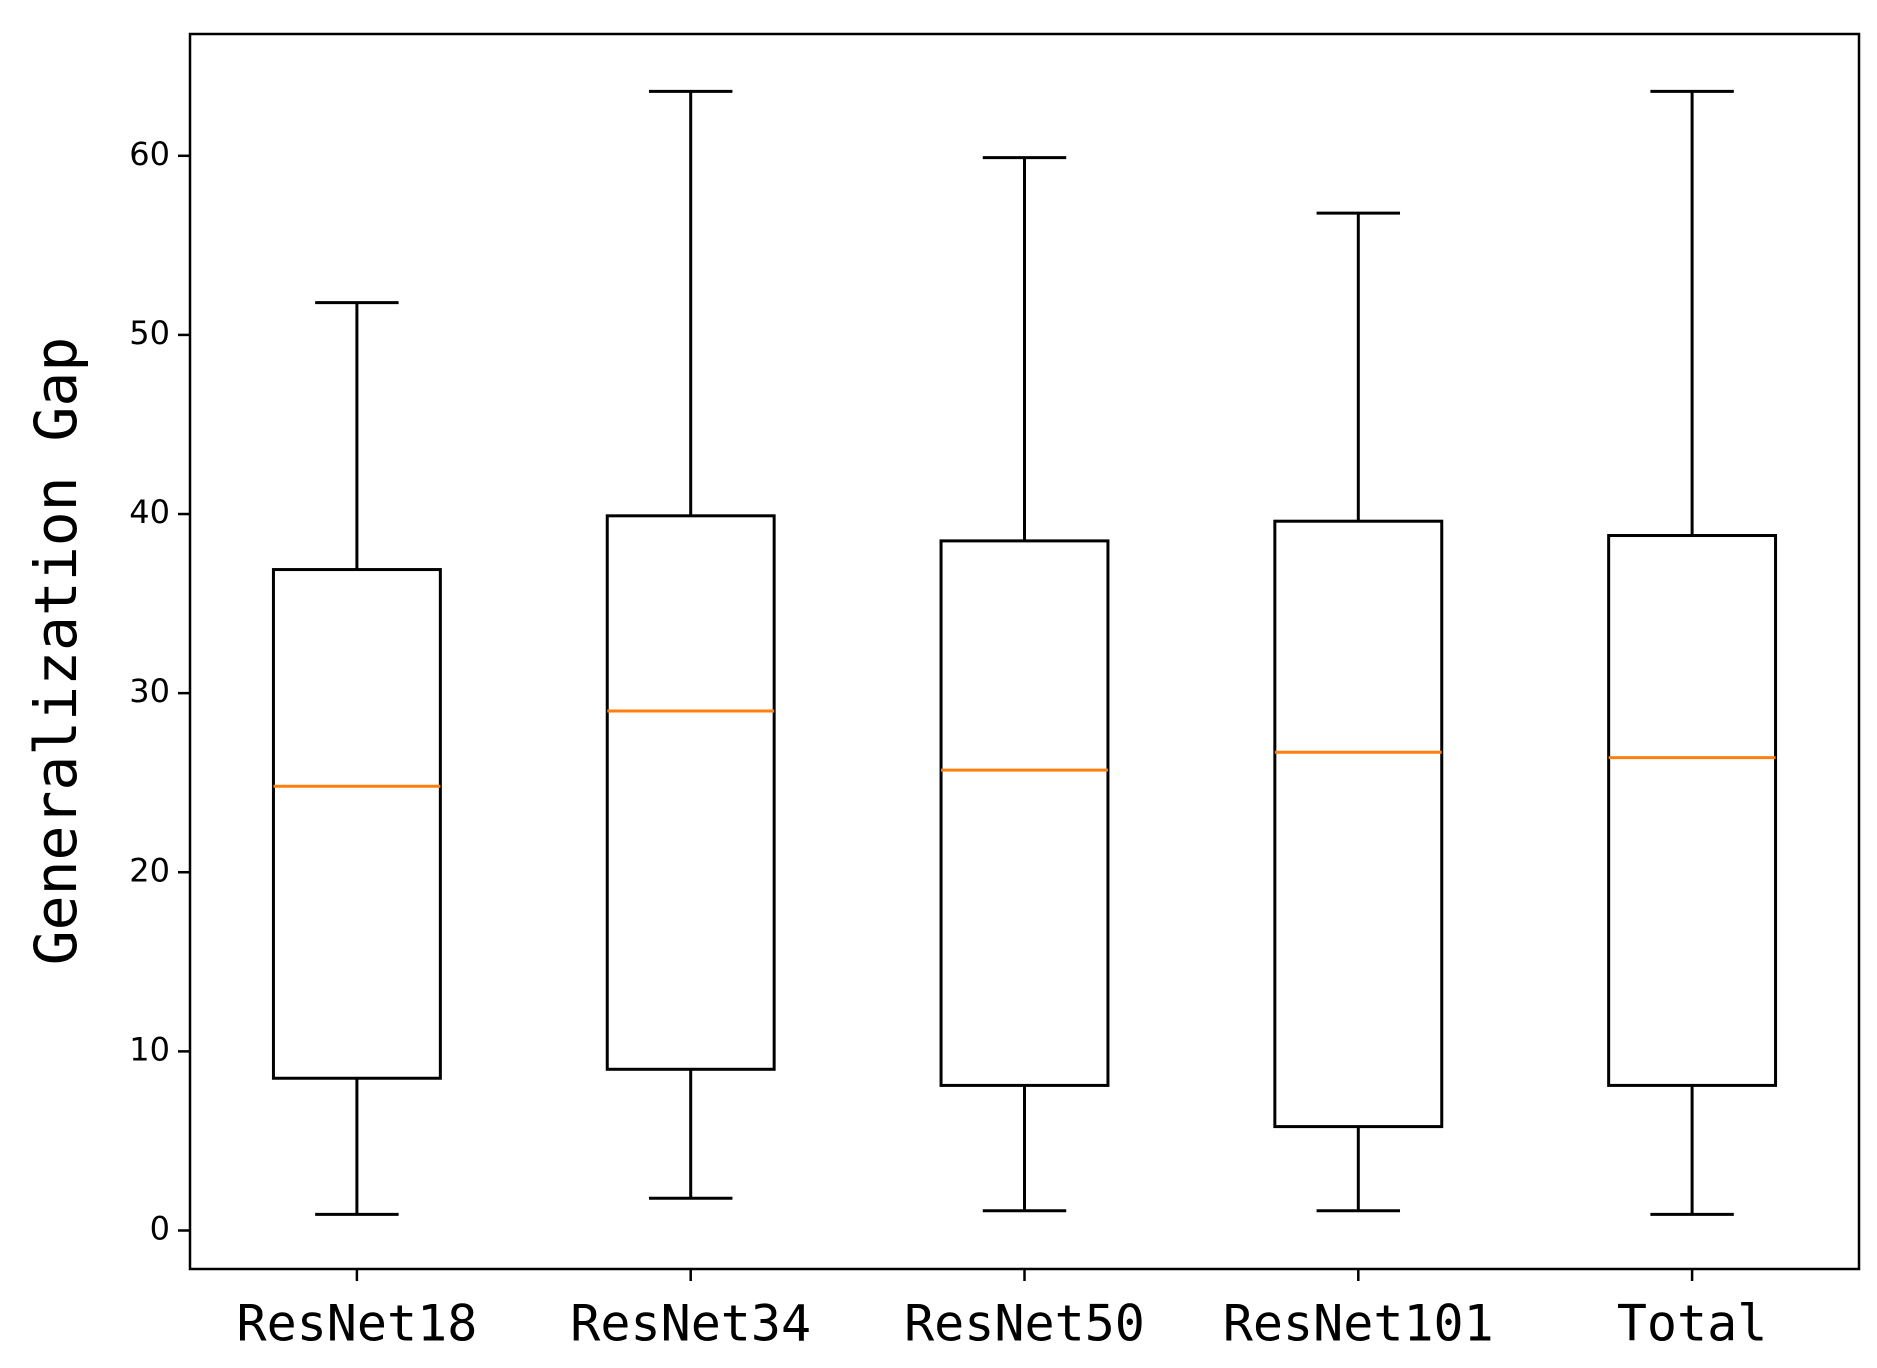 This screenshot has height=1368, width=1877. I want to click on y-tick-label: 0, so click(160, 1228).